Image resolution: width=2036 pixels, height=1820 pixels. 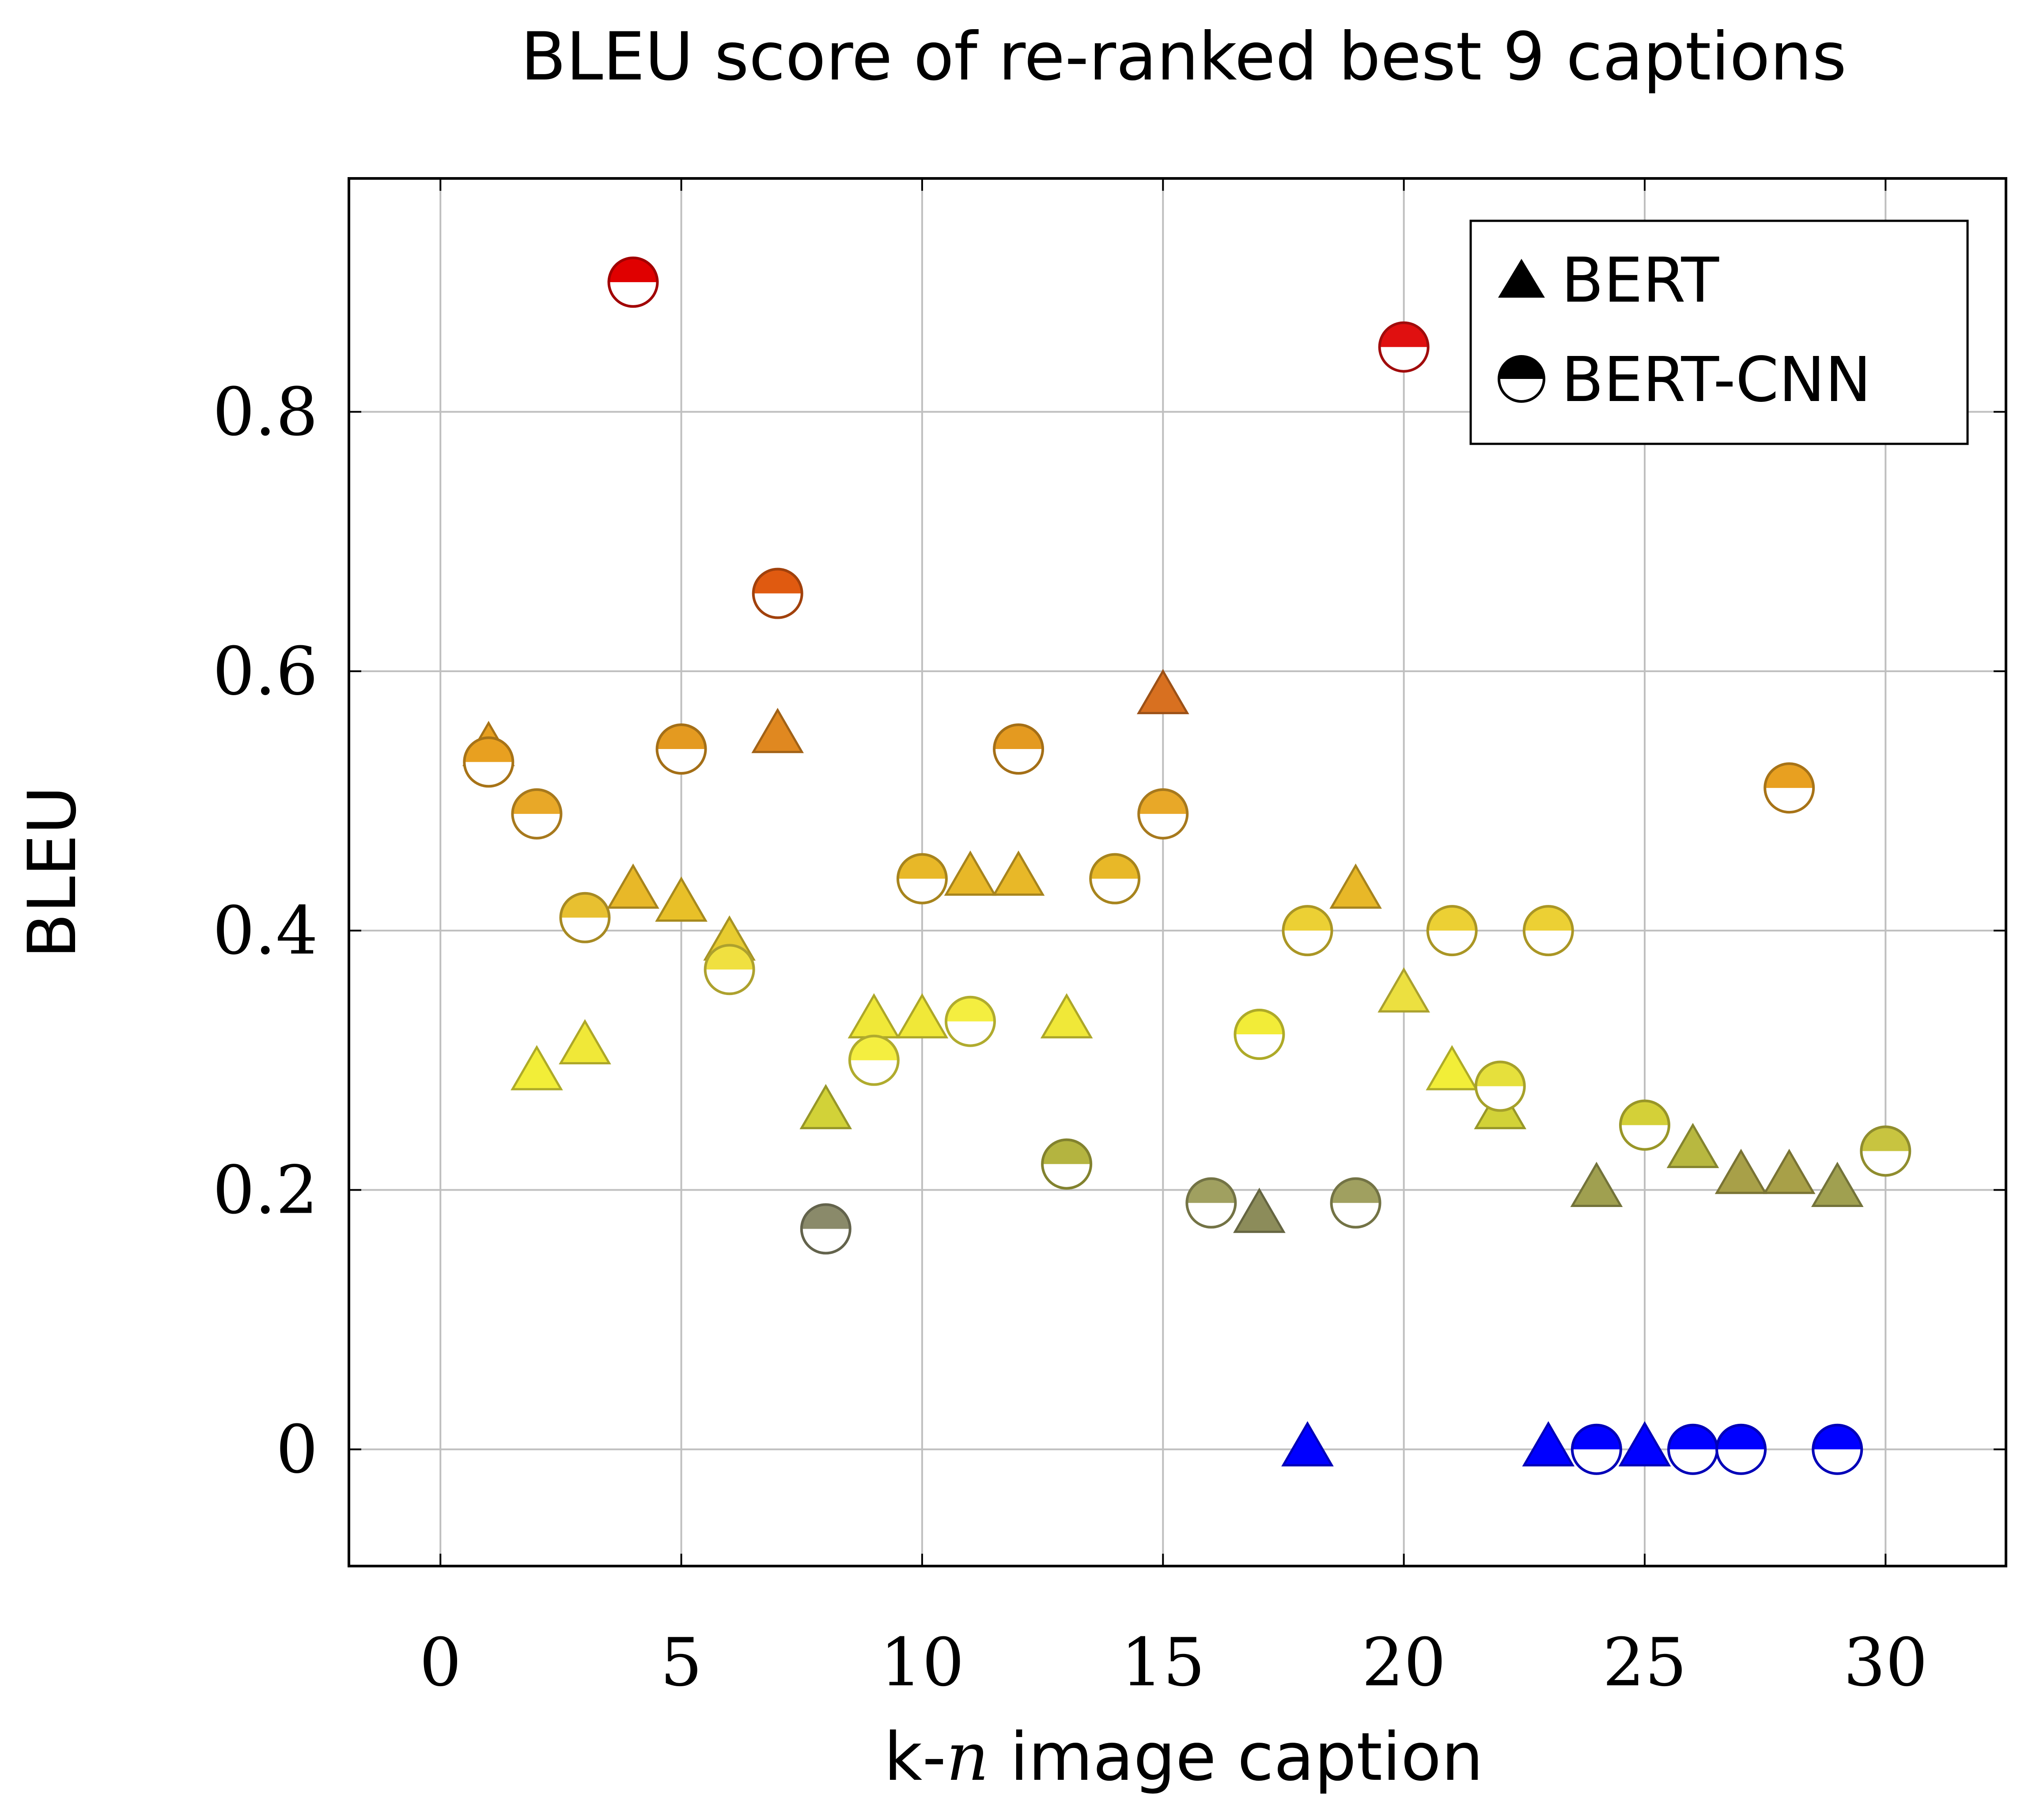 I want to click on legend-half-circle-icon, so click(x=1522, y=379).